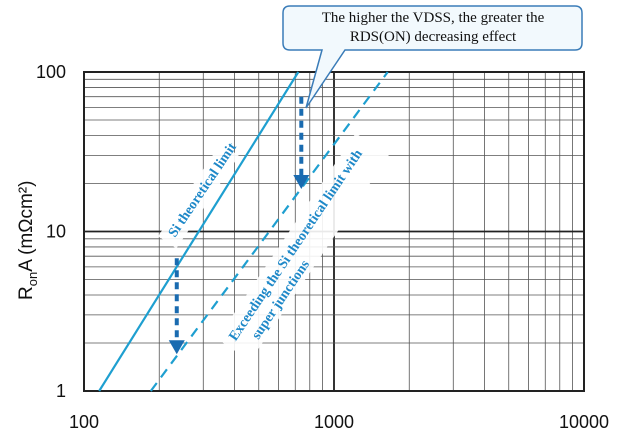 The image size is (617, 437). Describe the element at coordinates (28, 240) in the screenshot. I see `y-axis-label: RonA (mΩcm²)` at that location.